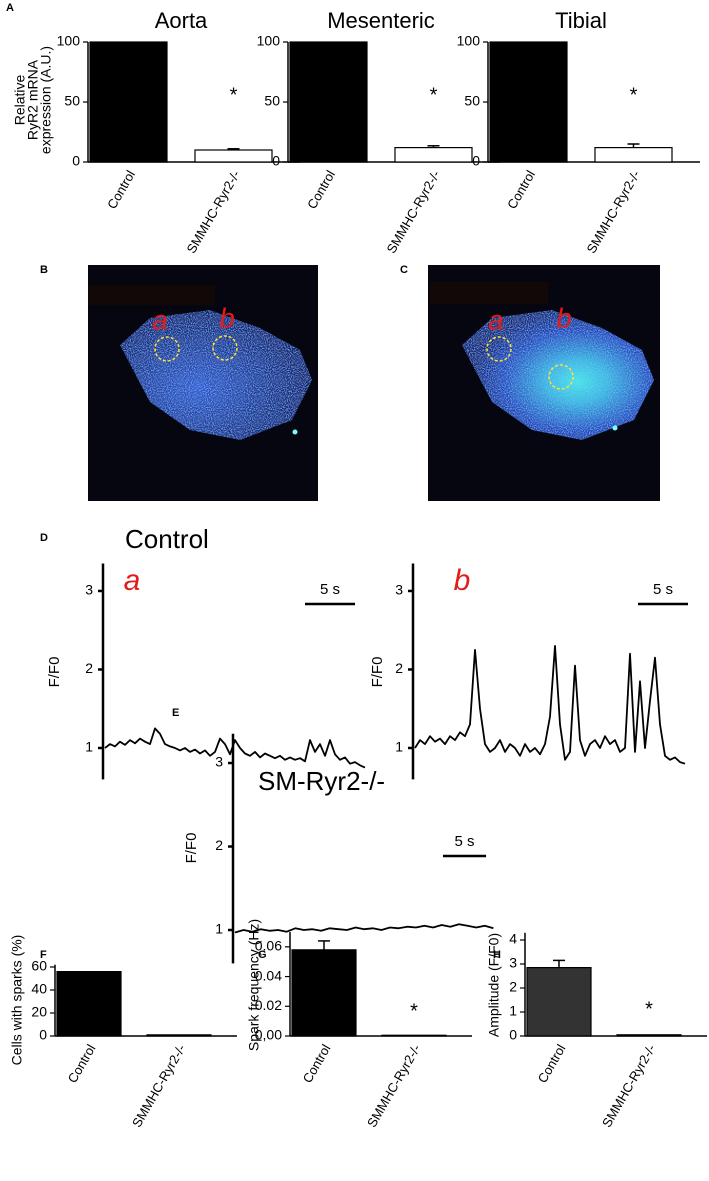  Describe the element at coordinates (262, 955) in the screenshot. I see `panel-letter: G` at that location.